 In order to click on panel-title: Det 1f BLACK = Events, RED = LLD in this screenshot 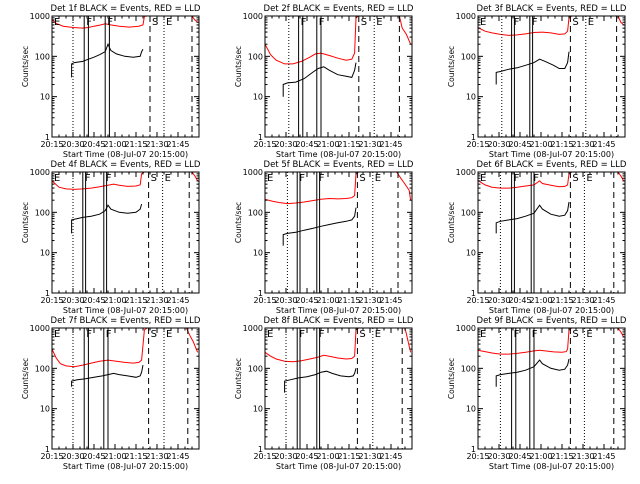, I will do `click(126, 9)`.